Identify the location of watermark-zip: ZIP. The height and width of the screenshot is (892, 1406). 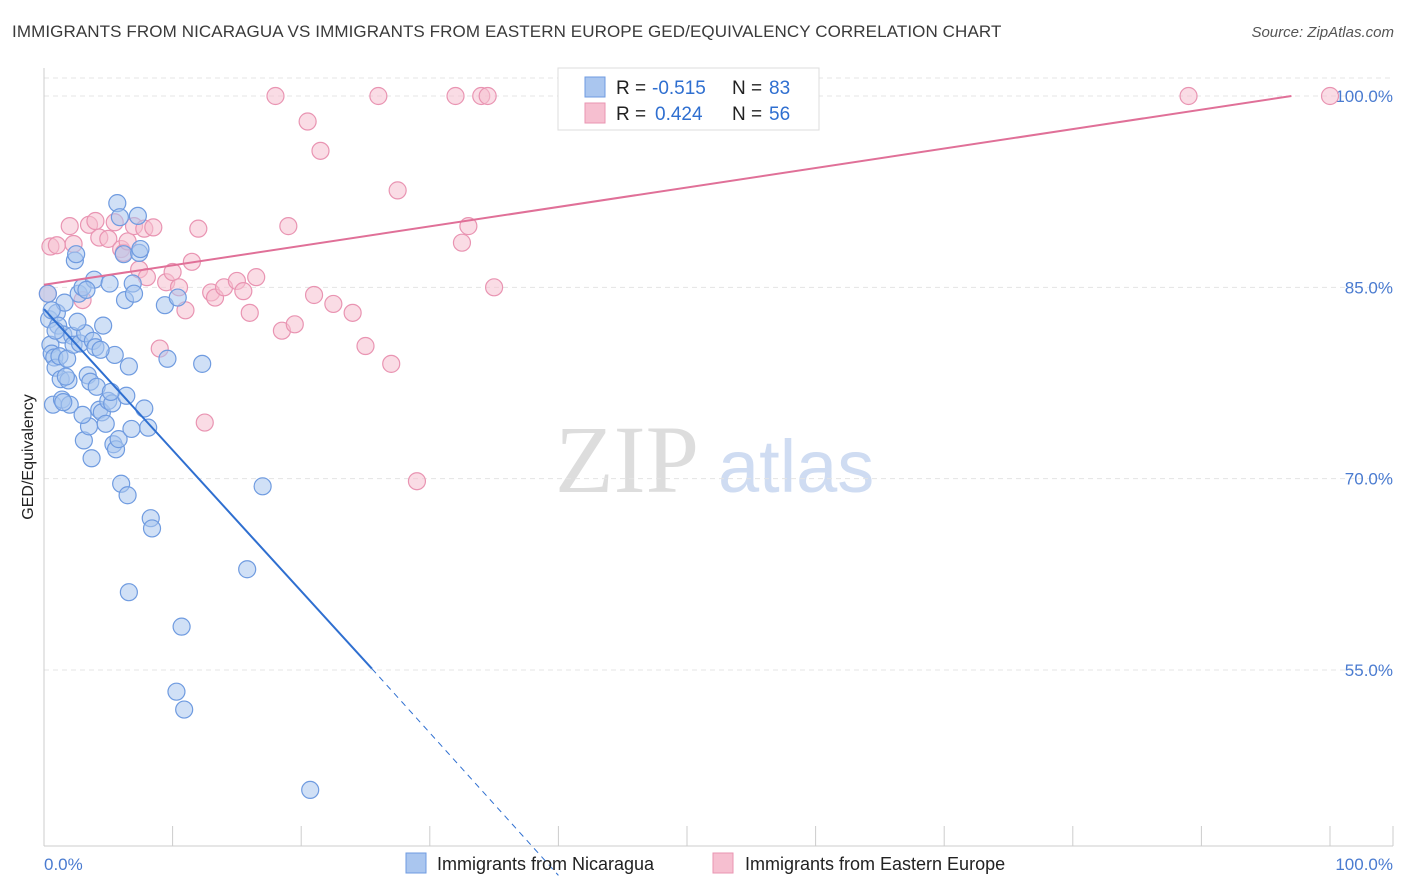
(627, 459).